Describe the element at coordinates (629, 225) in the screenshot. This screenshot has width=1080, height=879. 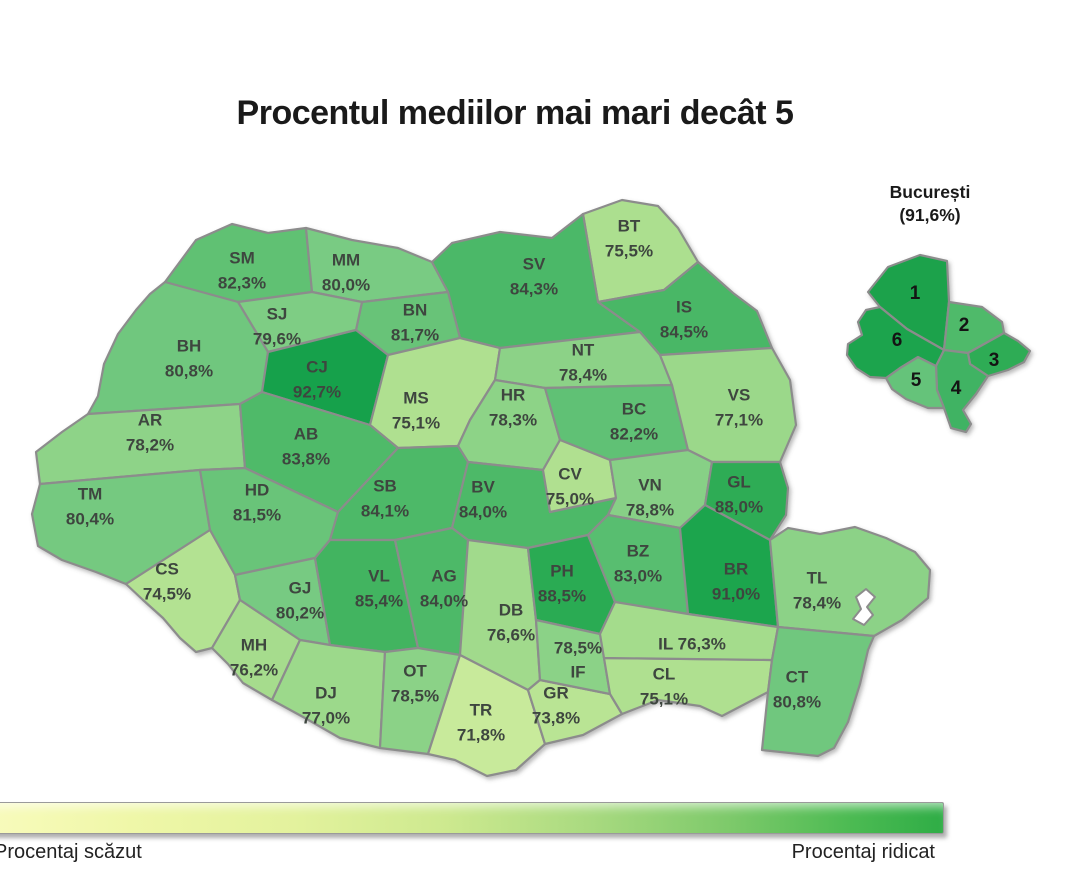
I see `county-label-BT: BT` at that location.